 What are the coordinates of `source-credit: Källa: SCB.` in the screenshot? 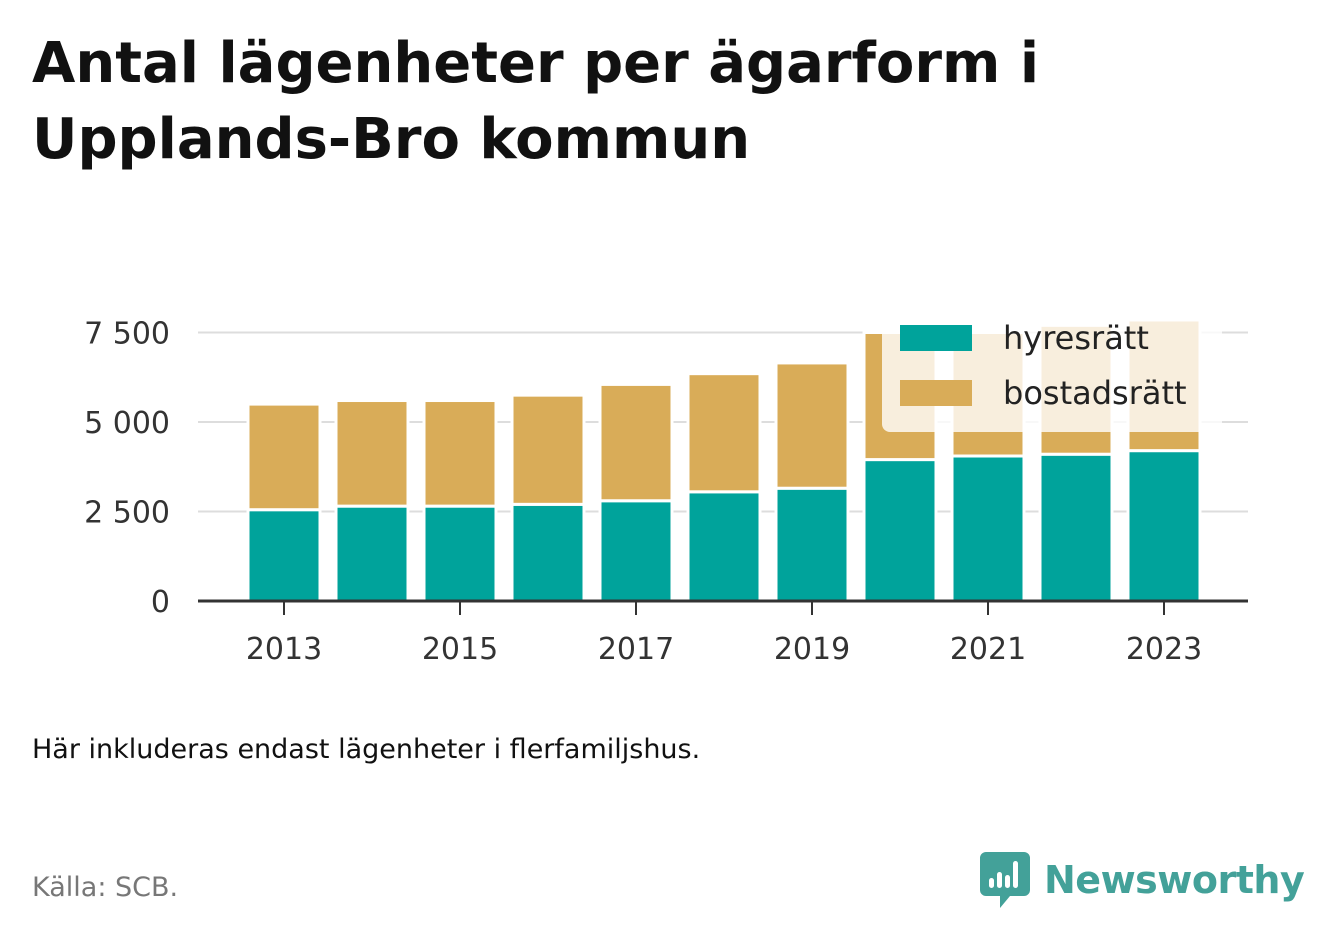 It's located at (105, 887).